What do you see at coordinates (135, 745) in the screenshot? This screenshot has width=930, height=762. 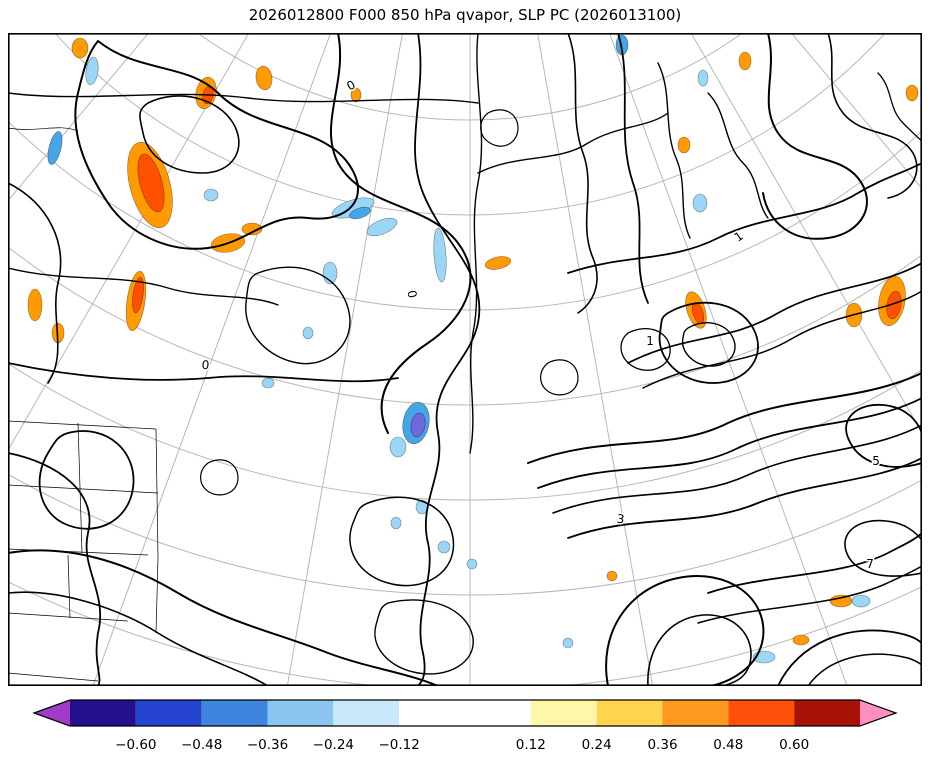 I see `colorbar-tick-label: −0.60` at bounding box center [135, 745].